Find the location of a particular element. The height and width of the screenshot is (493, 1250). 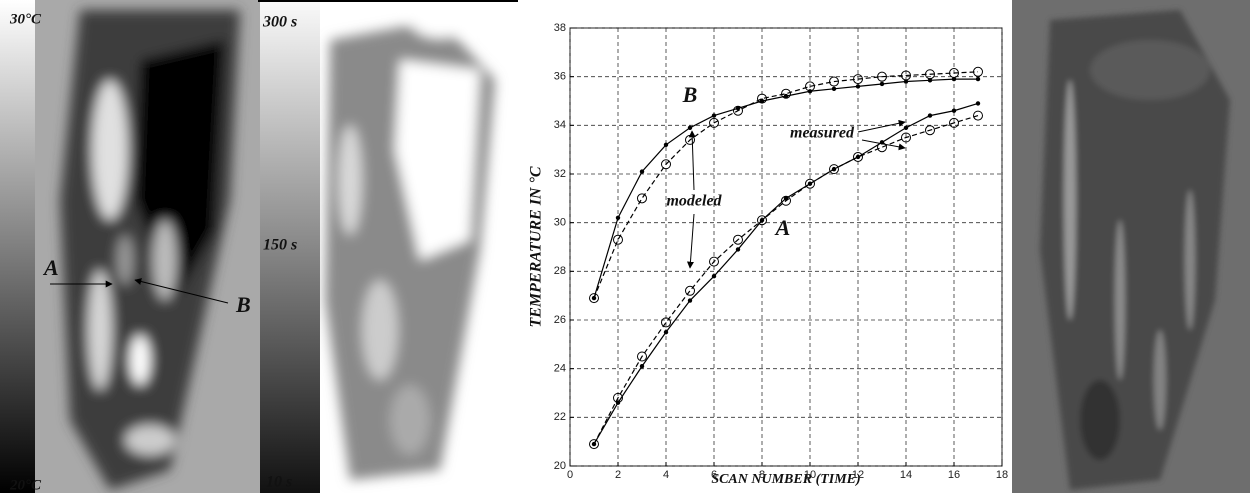

x-tick-label: 2 is located at coordinates (618, 475).